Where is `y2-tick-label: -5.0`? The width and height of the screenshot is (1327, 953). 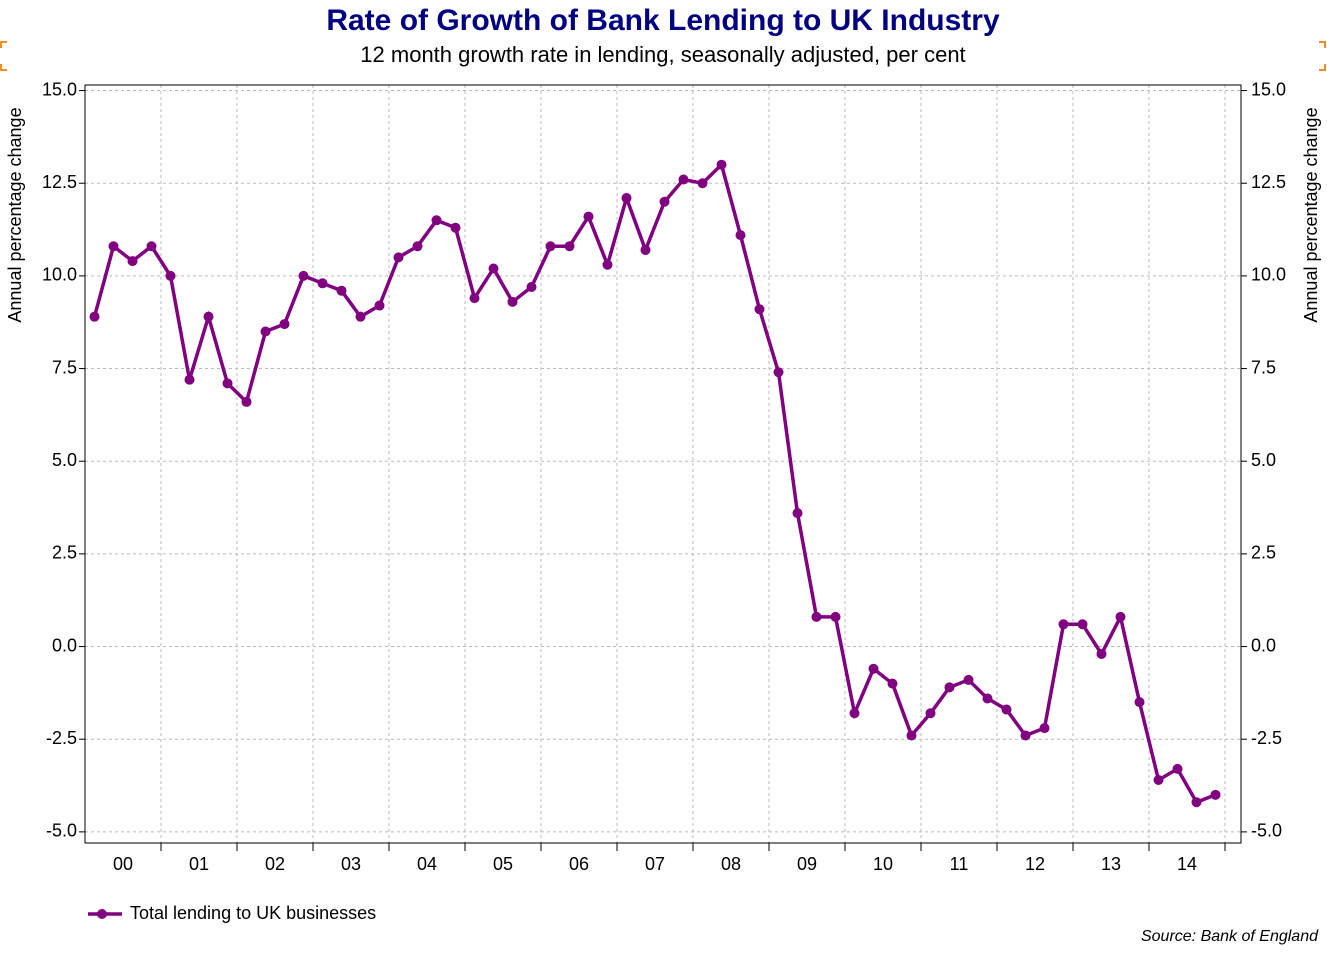 y2-tick-label: -5.0 is located at coordinates (1266, 831).